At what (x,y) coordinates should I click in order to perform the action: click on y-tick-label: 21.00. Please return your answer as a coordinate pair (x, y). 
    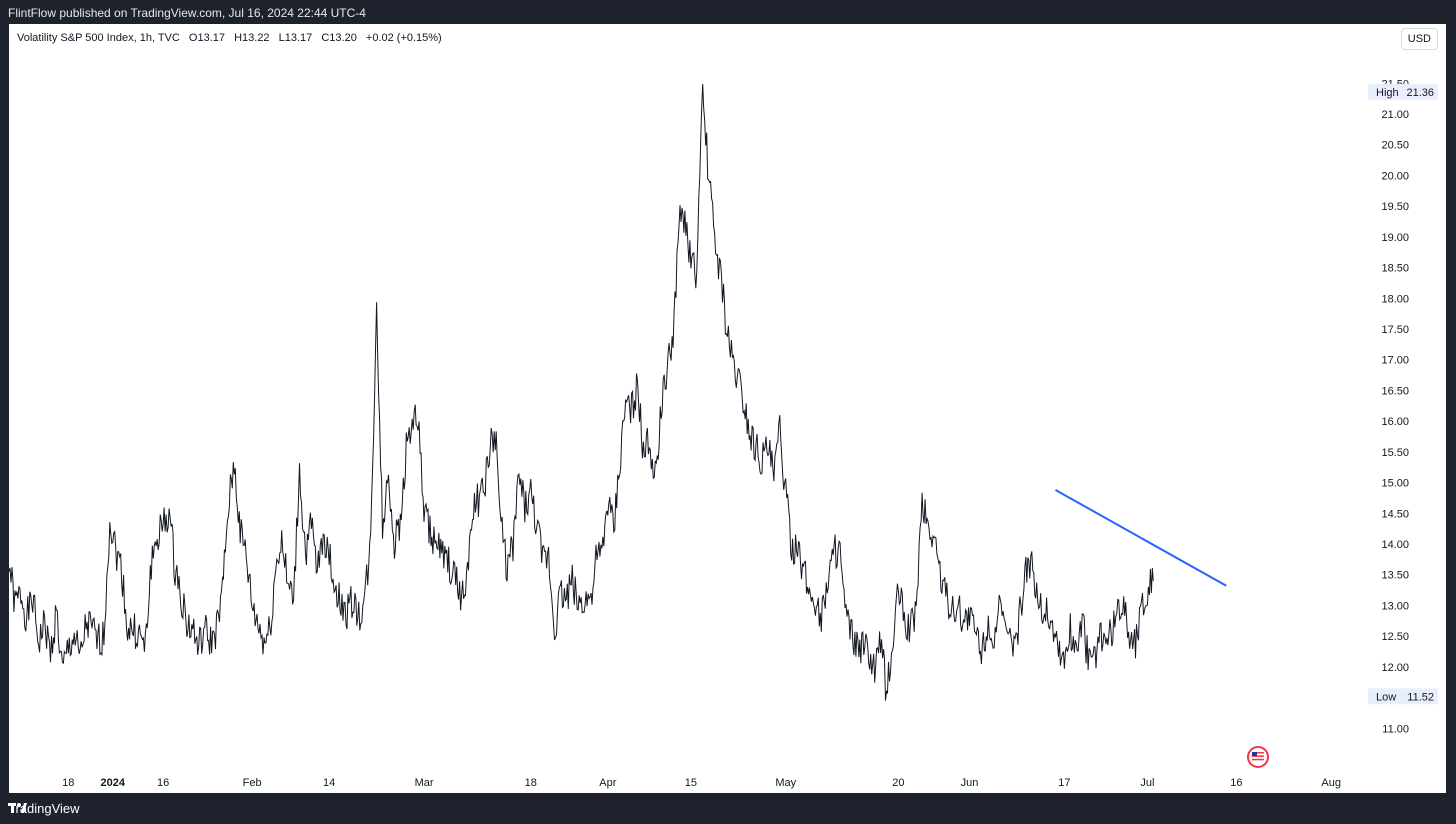
    Looking at the image, I should click on (1395, 115).